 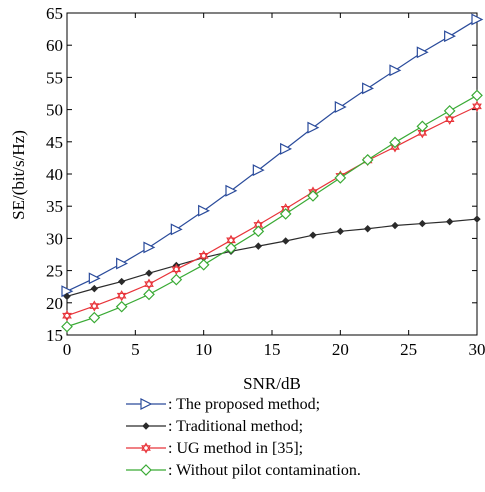 I want to click on y-tick-label: 50, so click(x=54, y=110).